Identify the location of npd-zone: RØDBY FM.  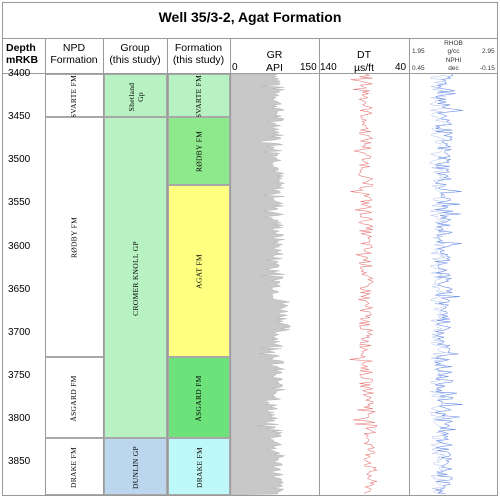
(74, 237).